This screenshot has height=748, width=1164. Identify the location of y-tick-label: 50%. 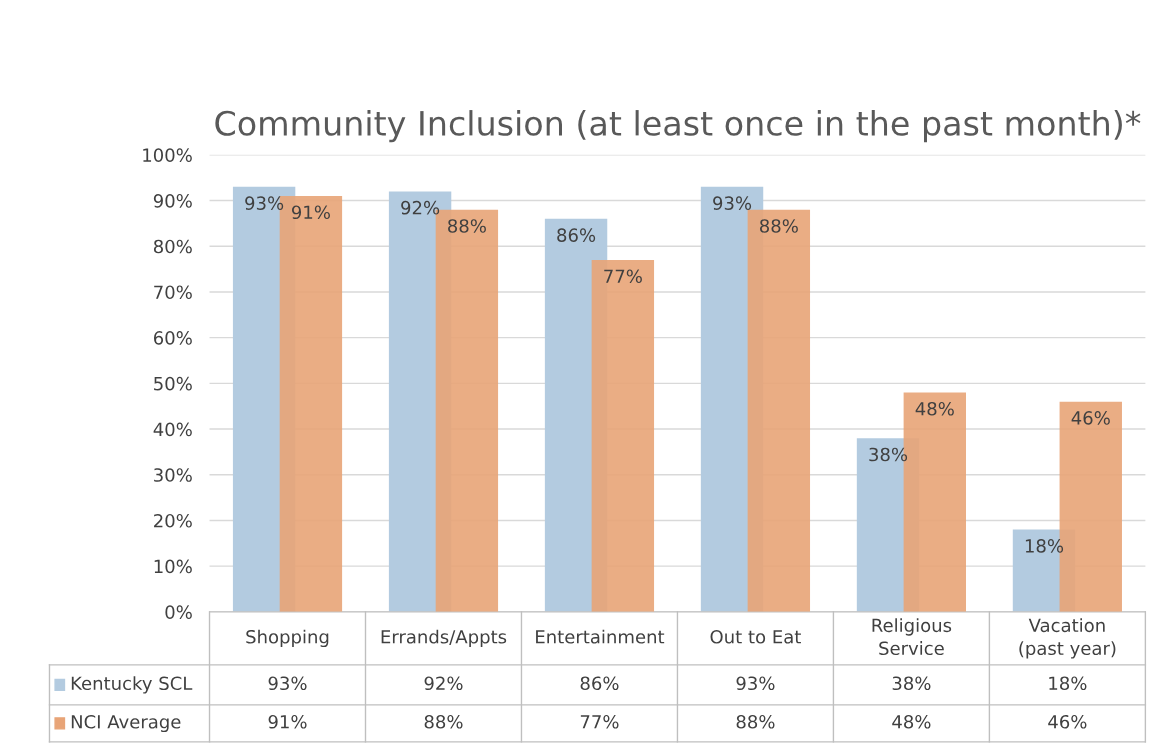
(173, 383).